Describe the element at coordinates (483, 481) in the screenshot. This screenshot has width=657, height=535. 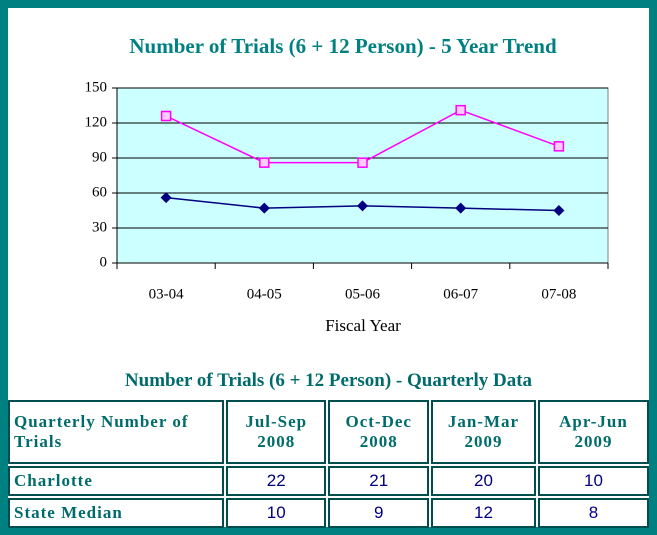
I see `table-cell: 20` at that location.